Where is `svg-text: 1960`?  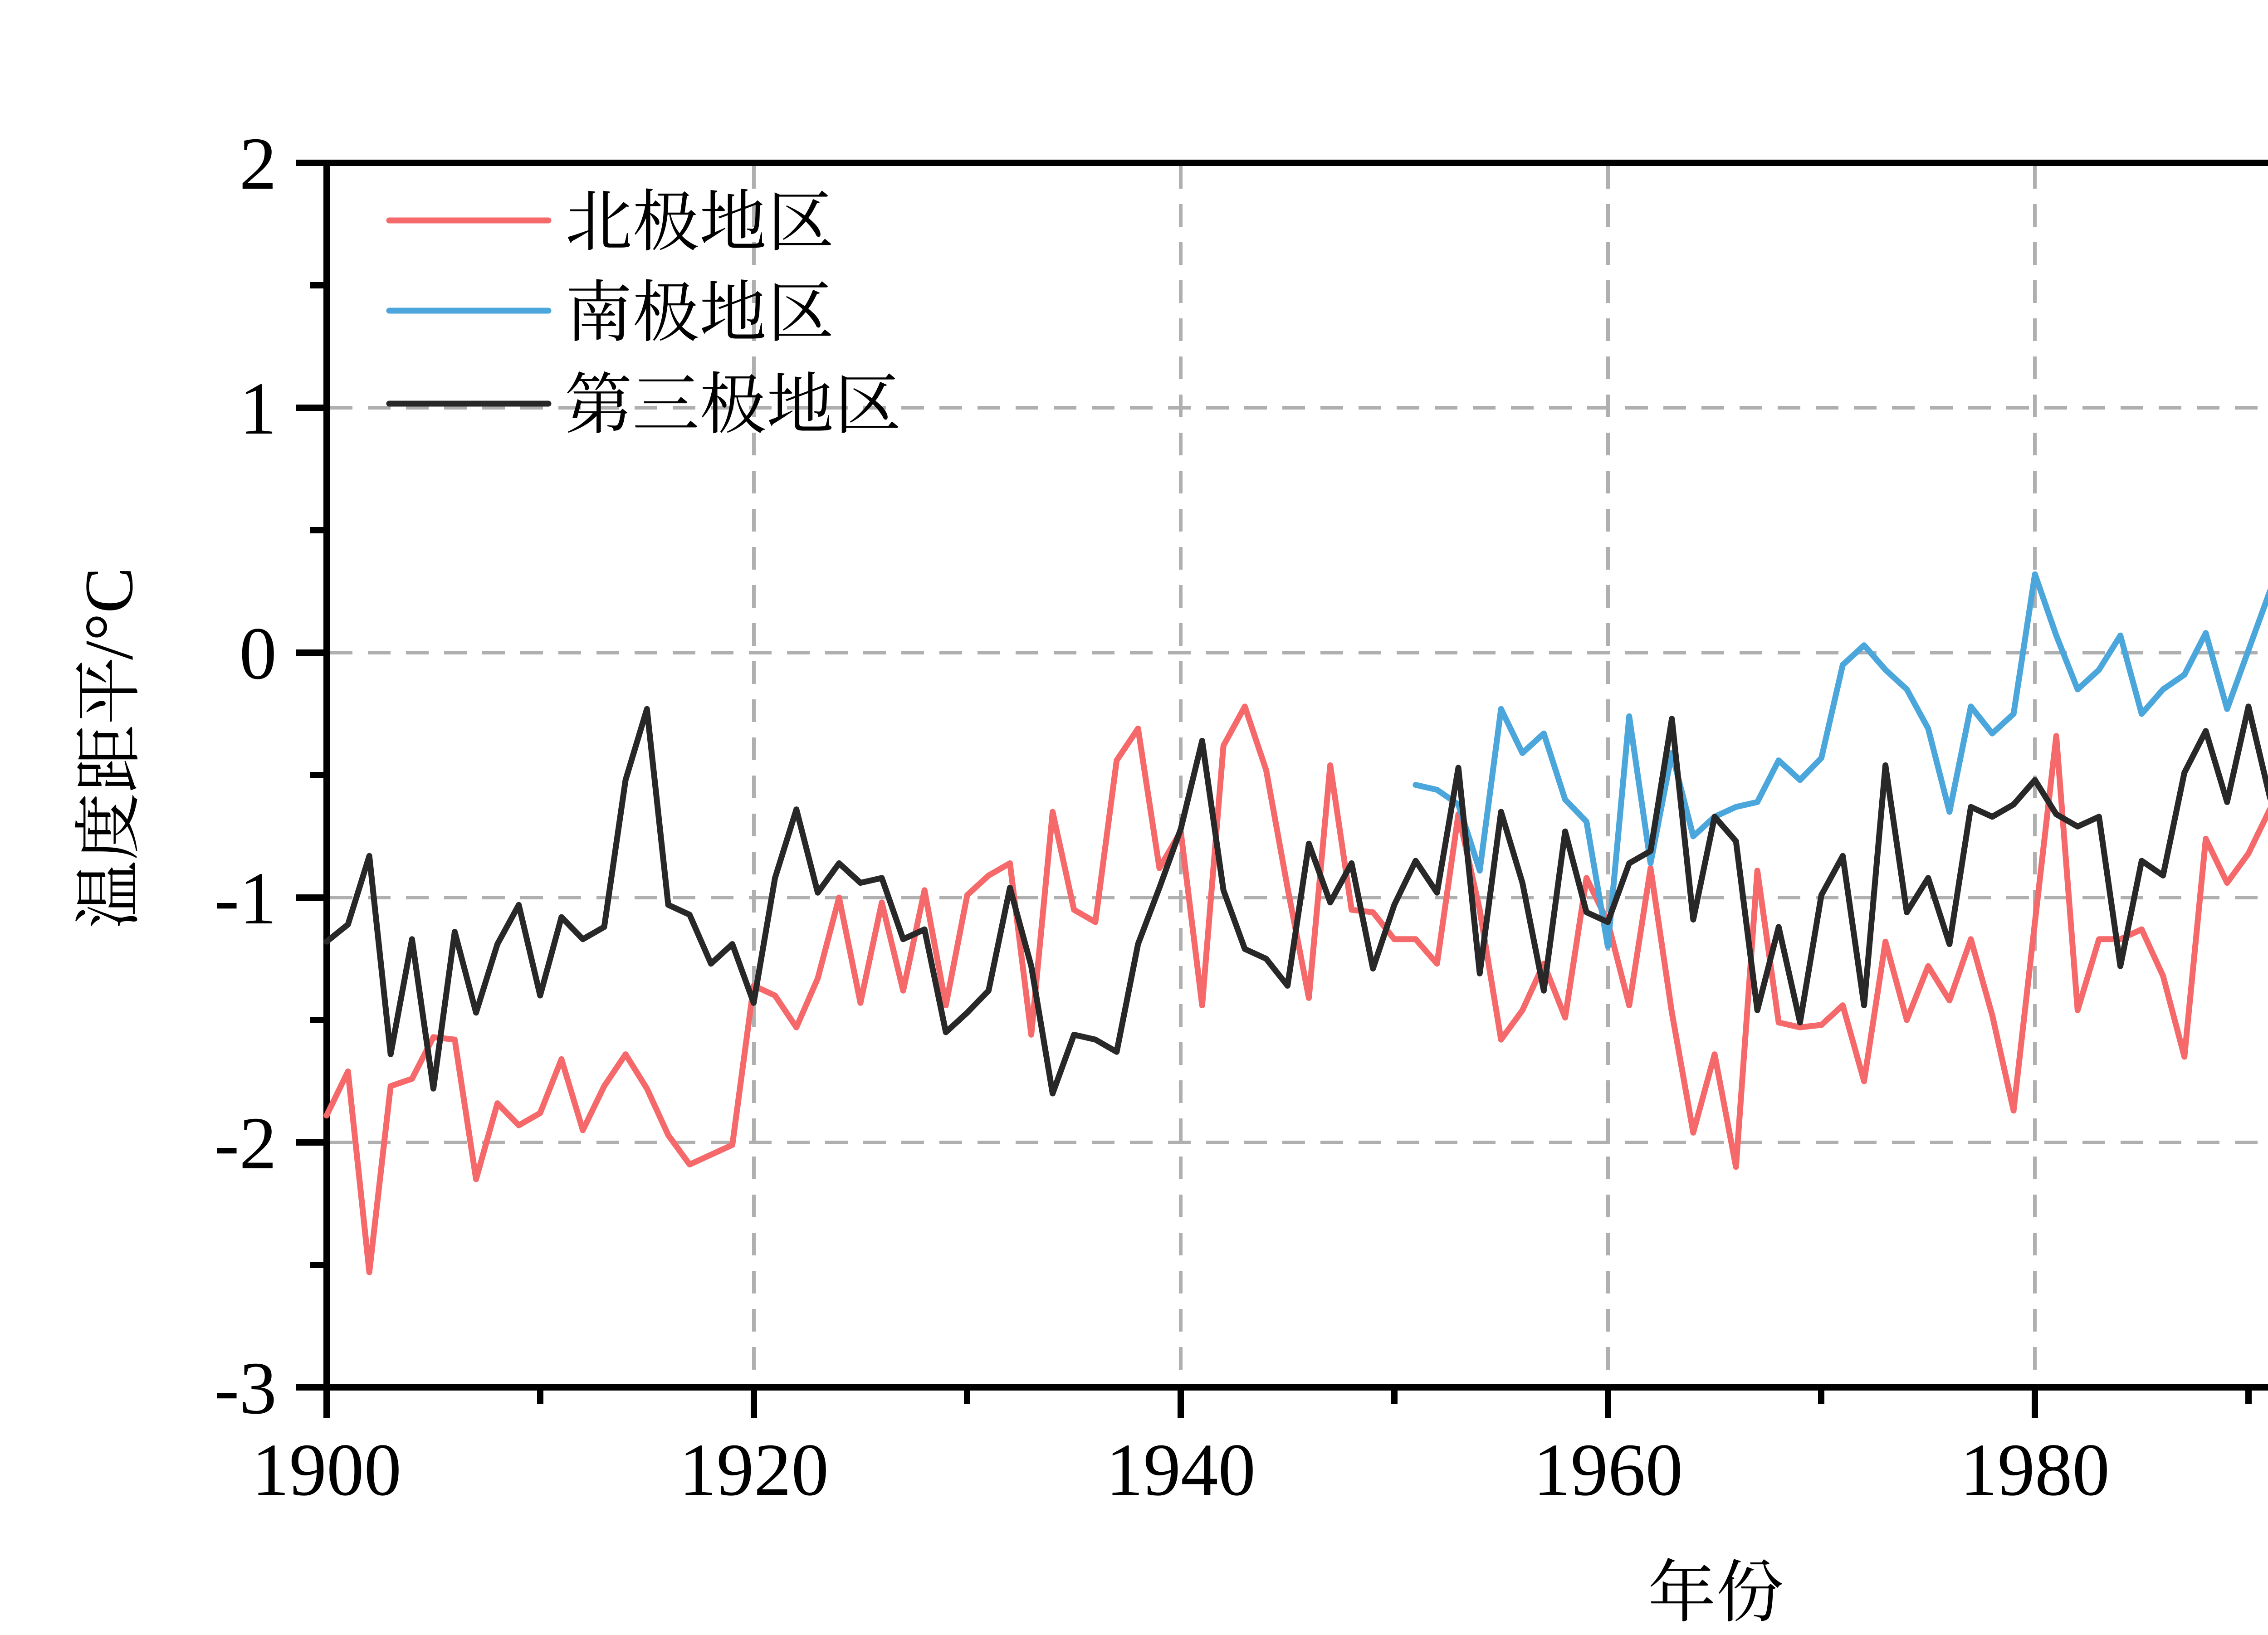 svg-text: 1960 is located at coordinates (1608, 1469).